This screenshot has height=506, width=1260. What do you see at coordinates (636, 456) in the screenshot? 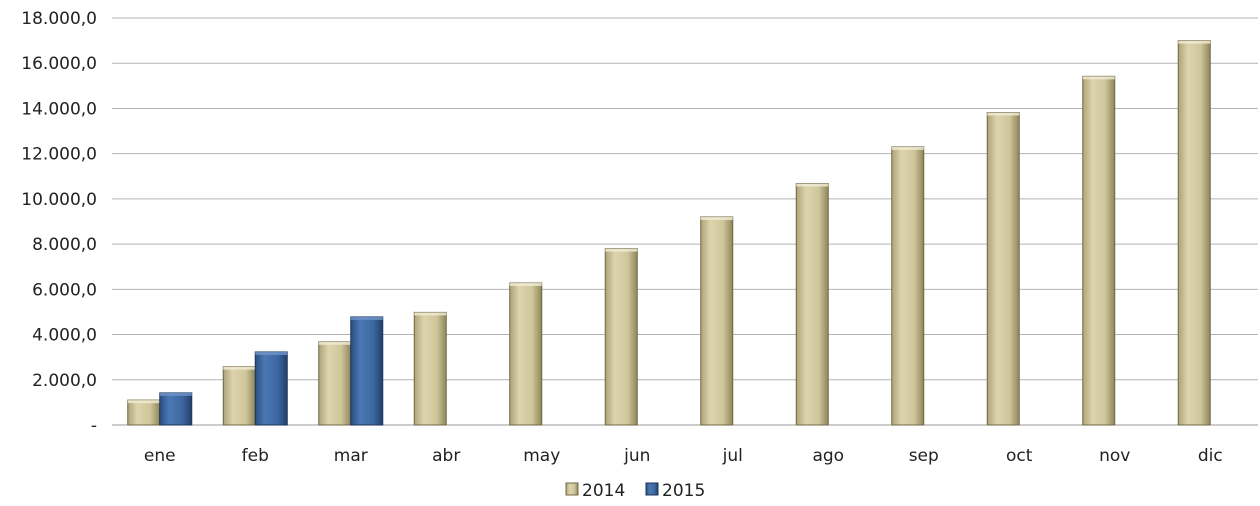
I see `x-tick-label: jun` at bounding box center [636, 456].